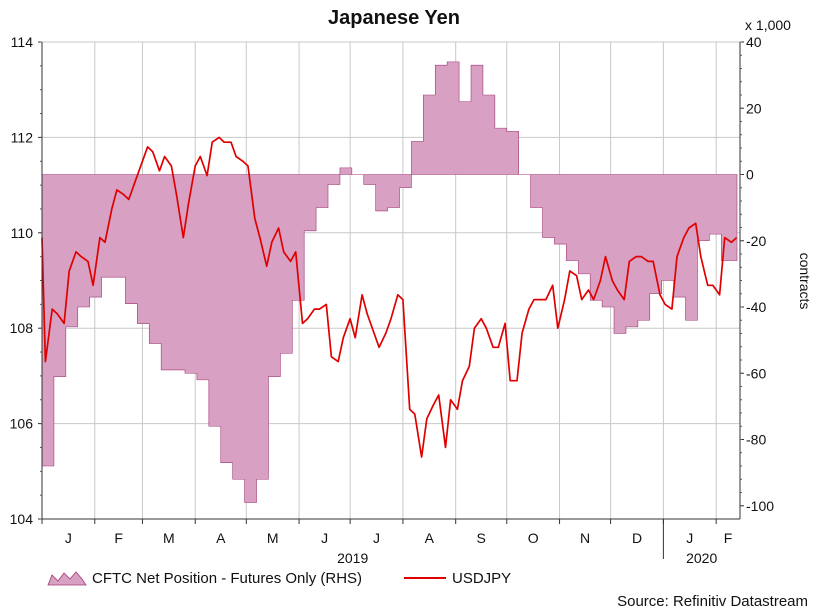 This screenshot has height=611, width=818. Describe the element at coordinates (701, 558) in the screenshot. I see `x-year-label: 2020` at that location.